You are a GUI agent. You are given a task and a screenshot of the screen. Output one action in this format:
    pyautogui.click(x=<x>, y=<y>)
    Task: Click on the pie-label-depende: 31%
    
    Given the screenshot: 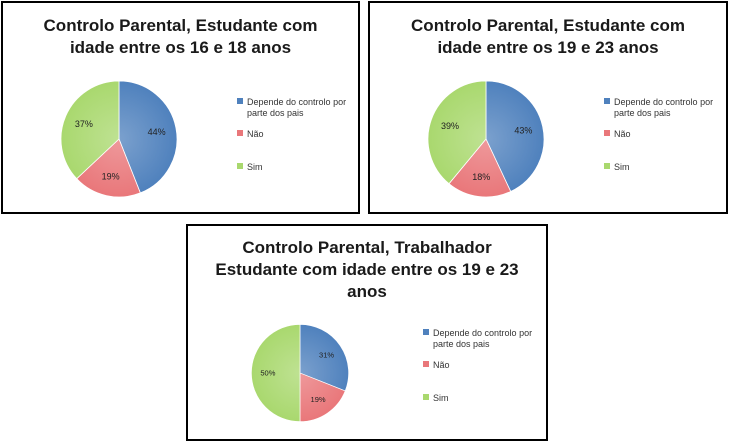 What is the action you would take?
    pyautogui.click(x=326, y=354)
    